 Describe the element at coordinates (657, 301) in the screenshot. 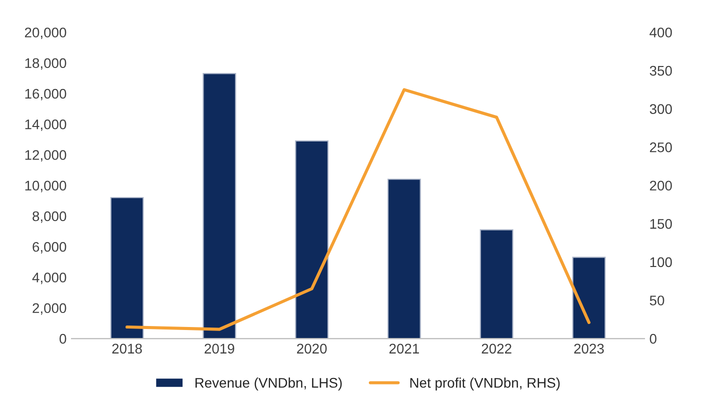

I see `y2-tick-label: 50` at that location.